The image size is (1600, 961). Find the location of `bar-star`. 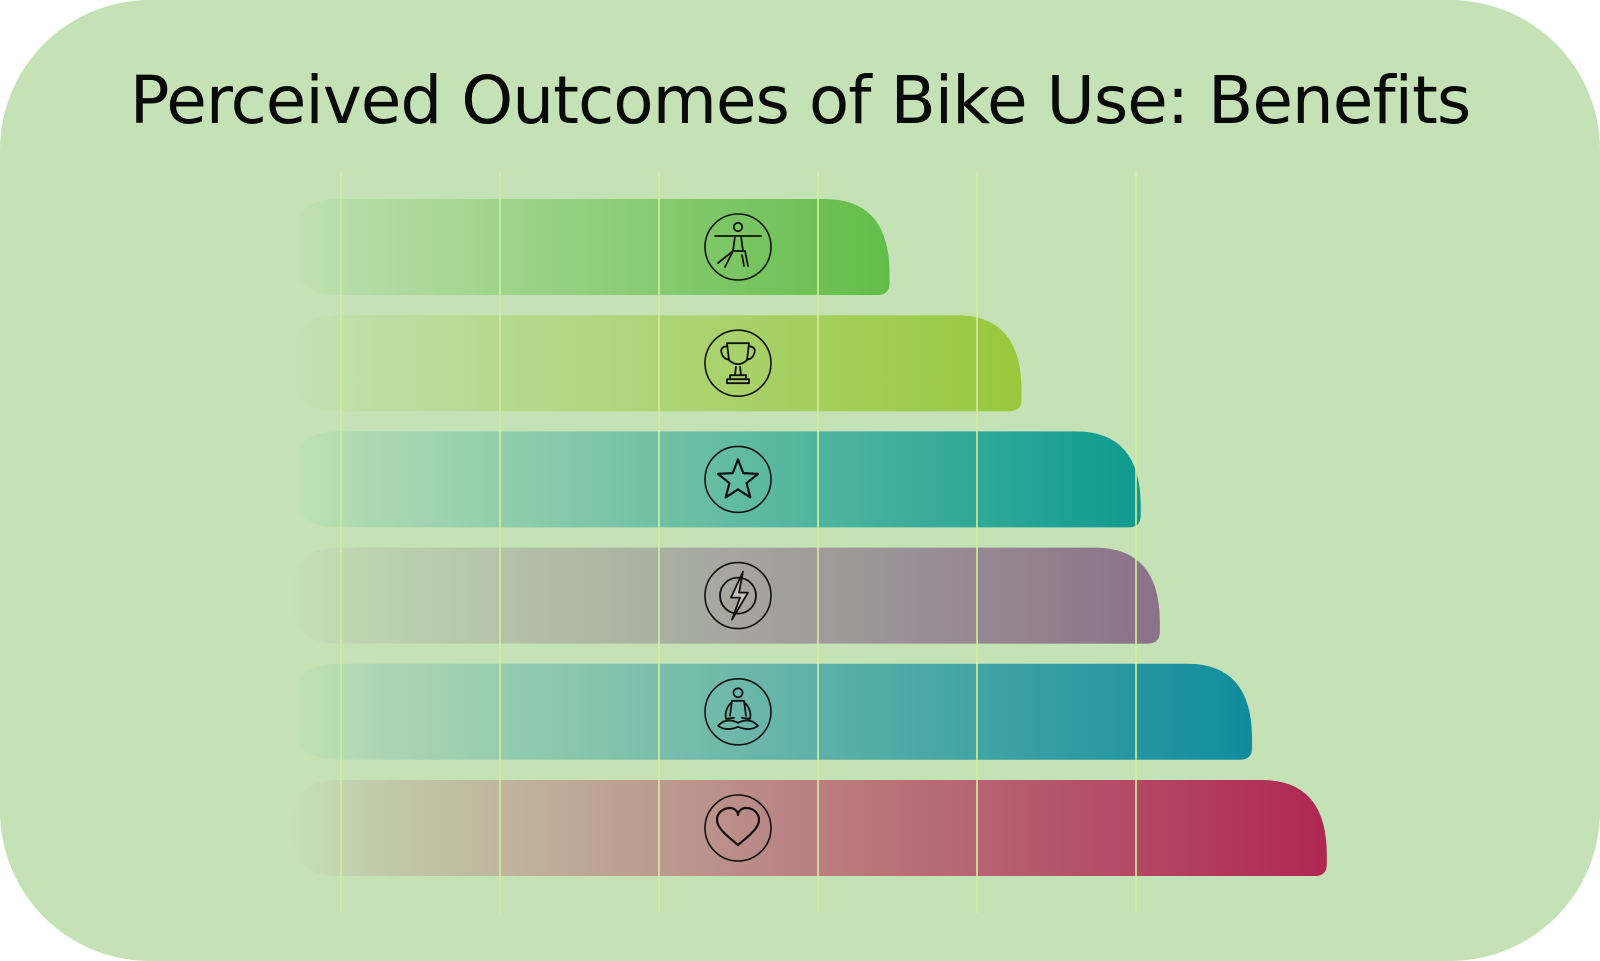

bar-star is located at coordinates (715, 479).